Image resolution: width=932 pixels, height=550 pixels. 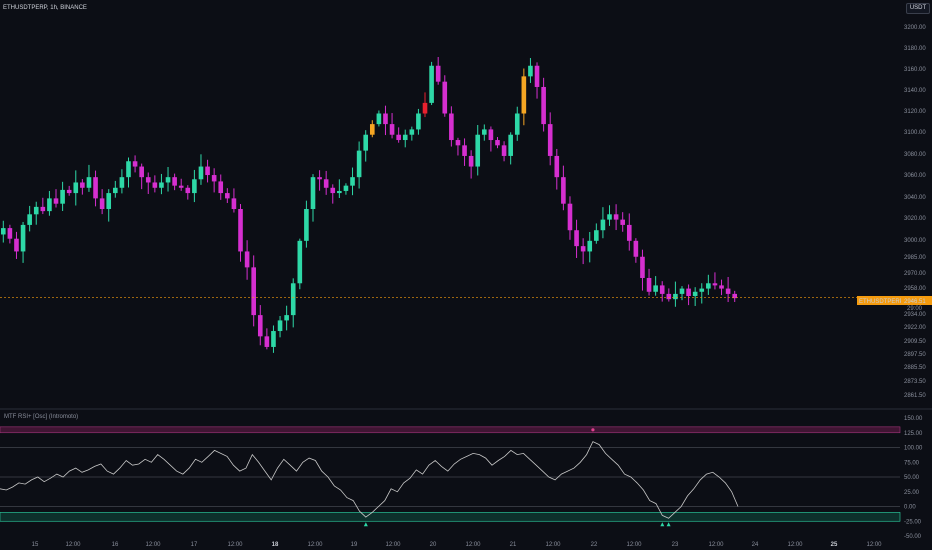 I want to click on price-tick-label: 2897.50, so click(x=915, y=355).